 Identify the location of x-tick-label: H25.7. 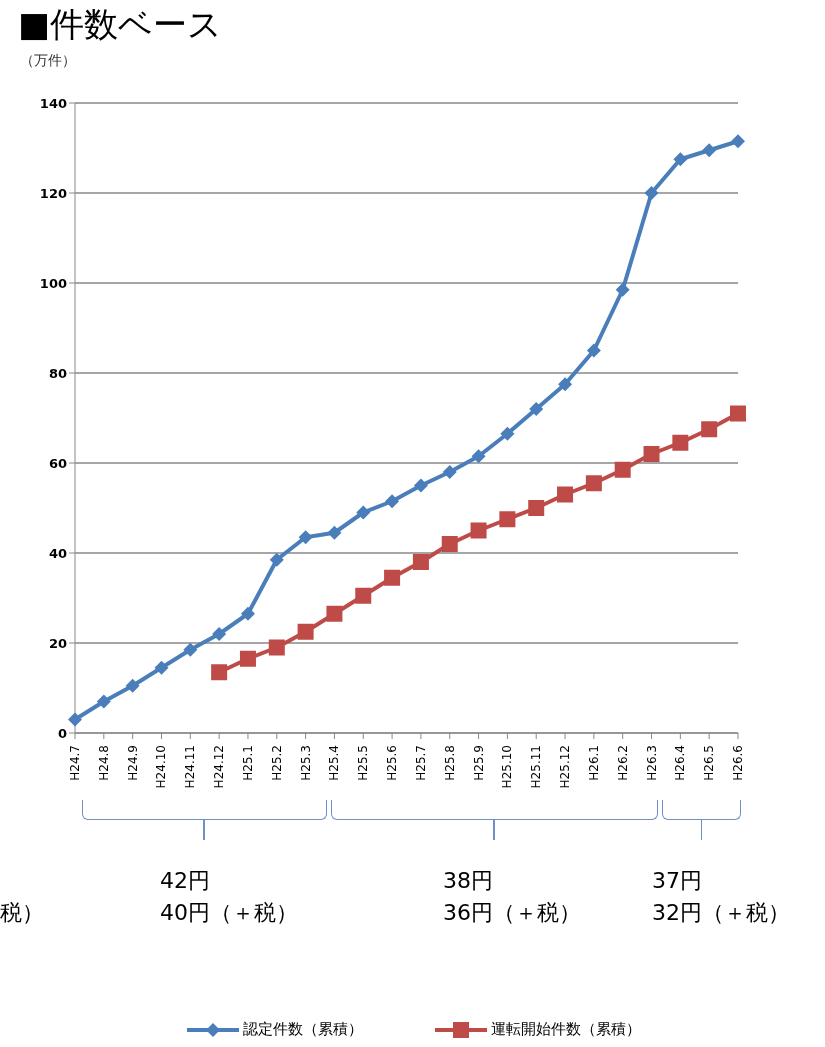
(420, 763).